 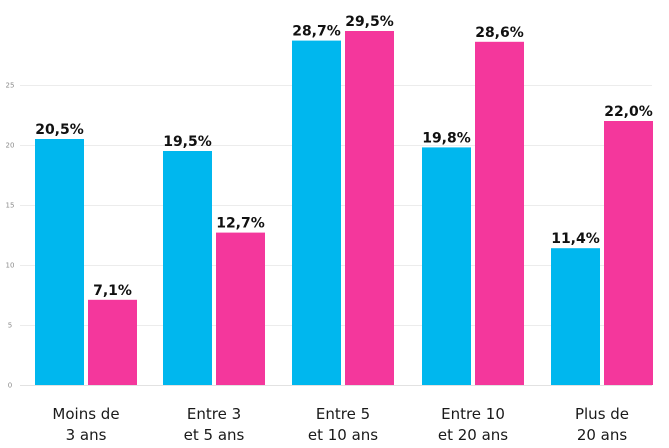 I want to click on data-label-series2-2: 29,5%, so click(x=369, y=22).